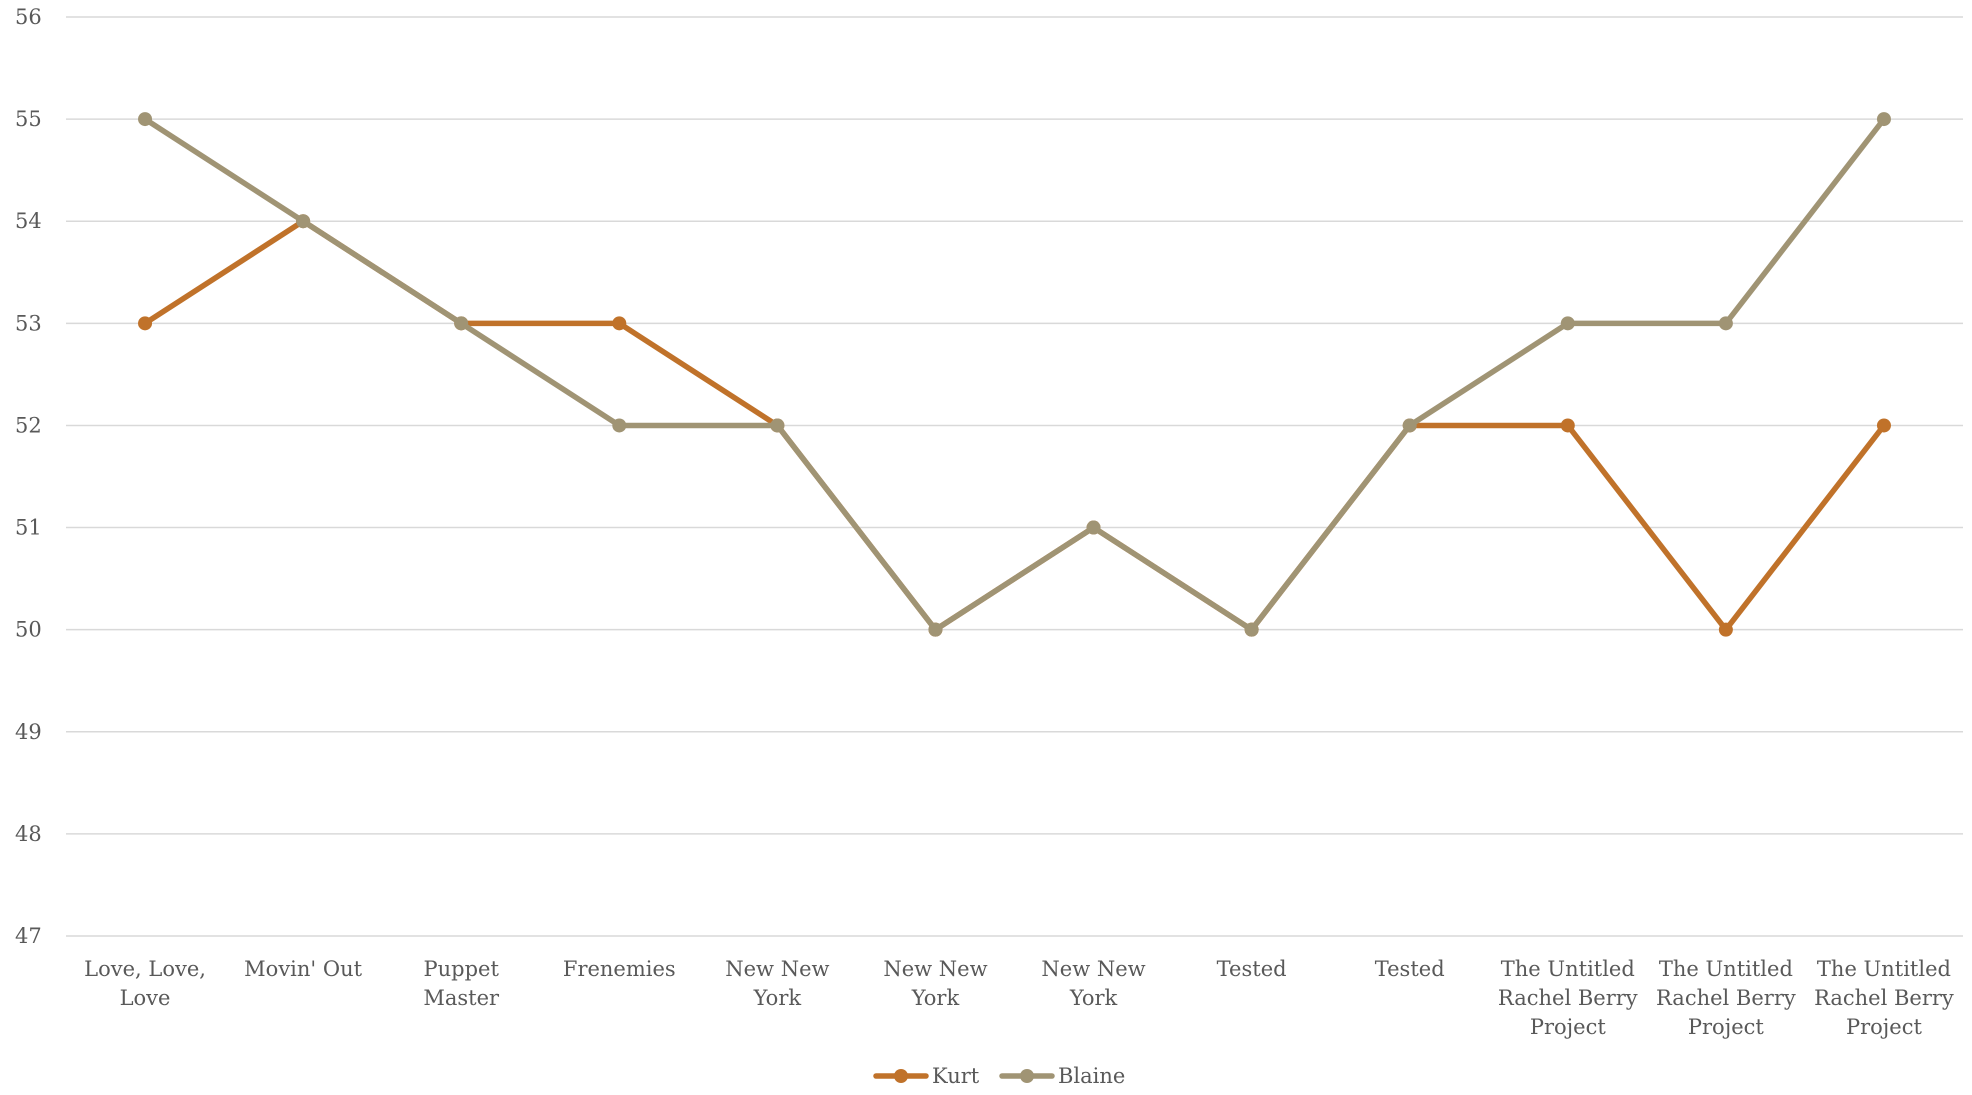  I want to click on y-tick-label: 55, so click(28, 119).